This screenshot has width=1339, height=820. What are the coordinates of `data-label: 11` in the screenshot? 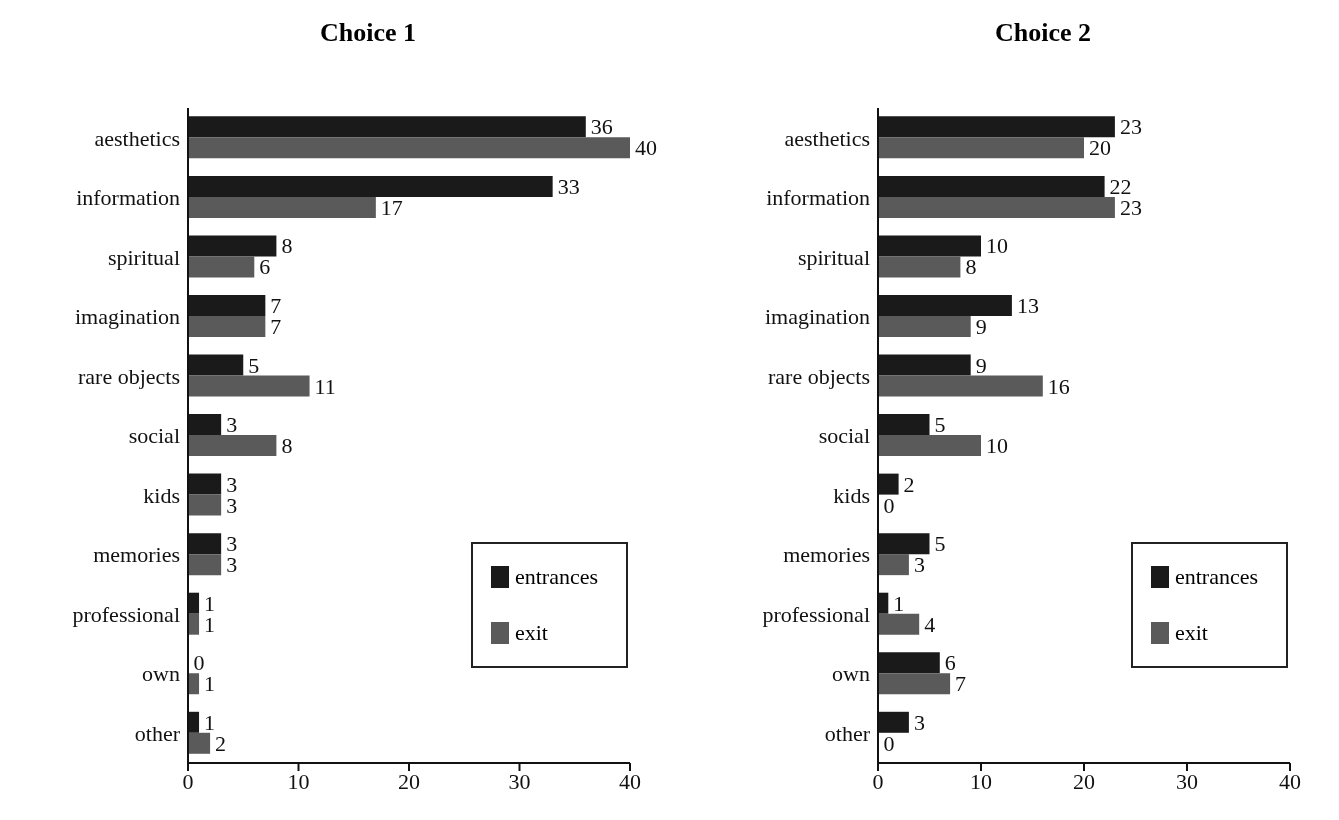 It's located at (325, 386).